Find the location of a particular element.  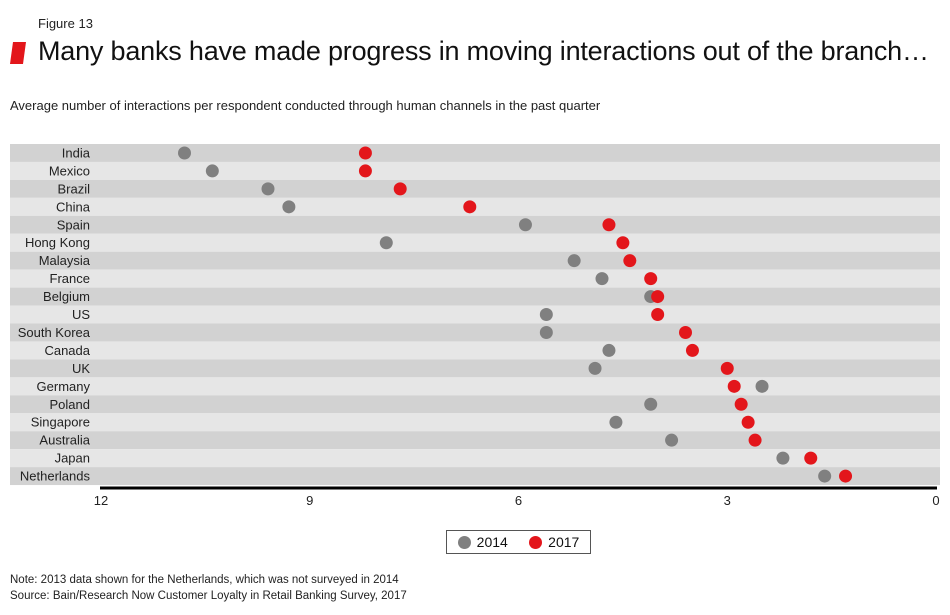

category-label: Brazil is located at coordinates (73, 188).